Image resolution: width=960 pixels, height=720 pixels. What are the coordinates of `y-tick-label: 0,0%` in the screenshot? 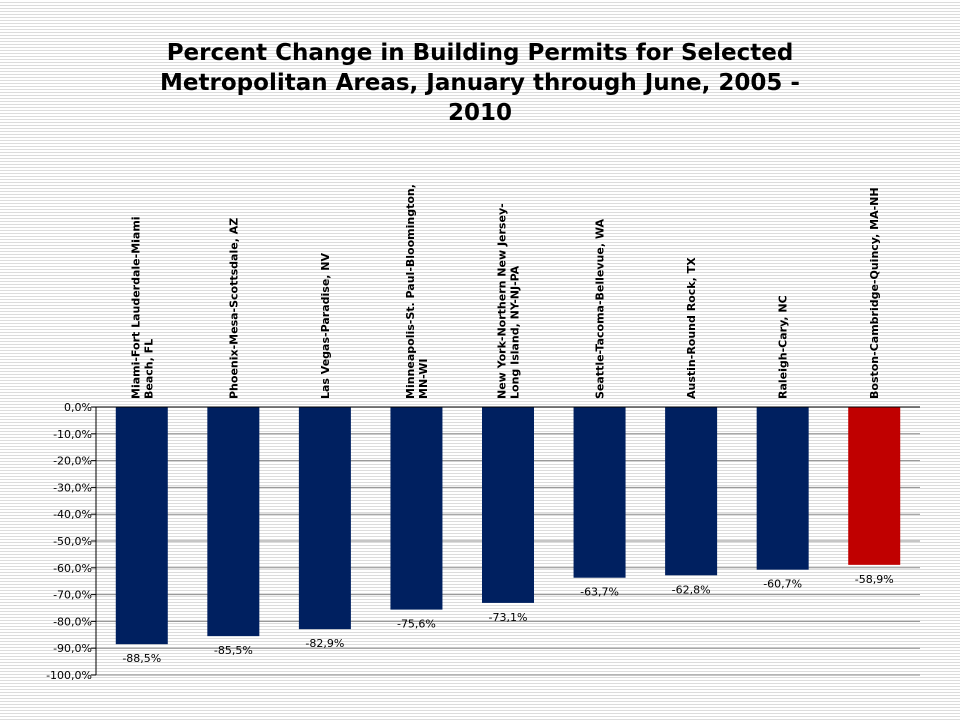 It's located at (78, 407).